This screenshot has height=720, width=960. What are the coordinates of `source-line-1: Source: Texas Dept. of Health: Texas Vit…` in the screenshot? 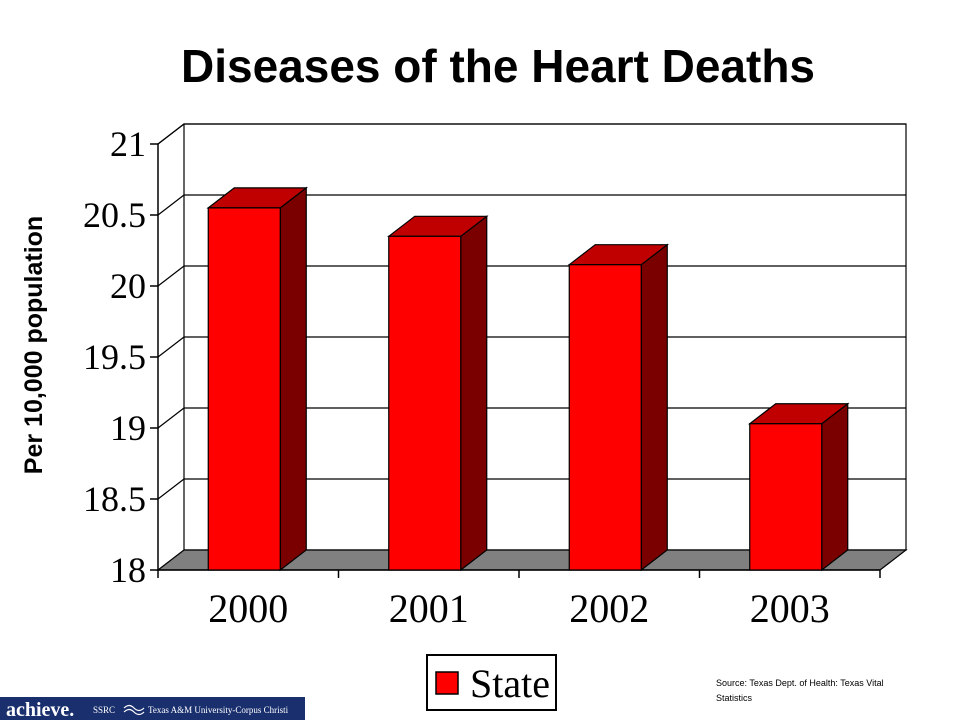 It's located at (800, 683).